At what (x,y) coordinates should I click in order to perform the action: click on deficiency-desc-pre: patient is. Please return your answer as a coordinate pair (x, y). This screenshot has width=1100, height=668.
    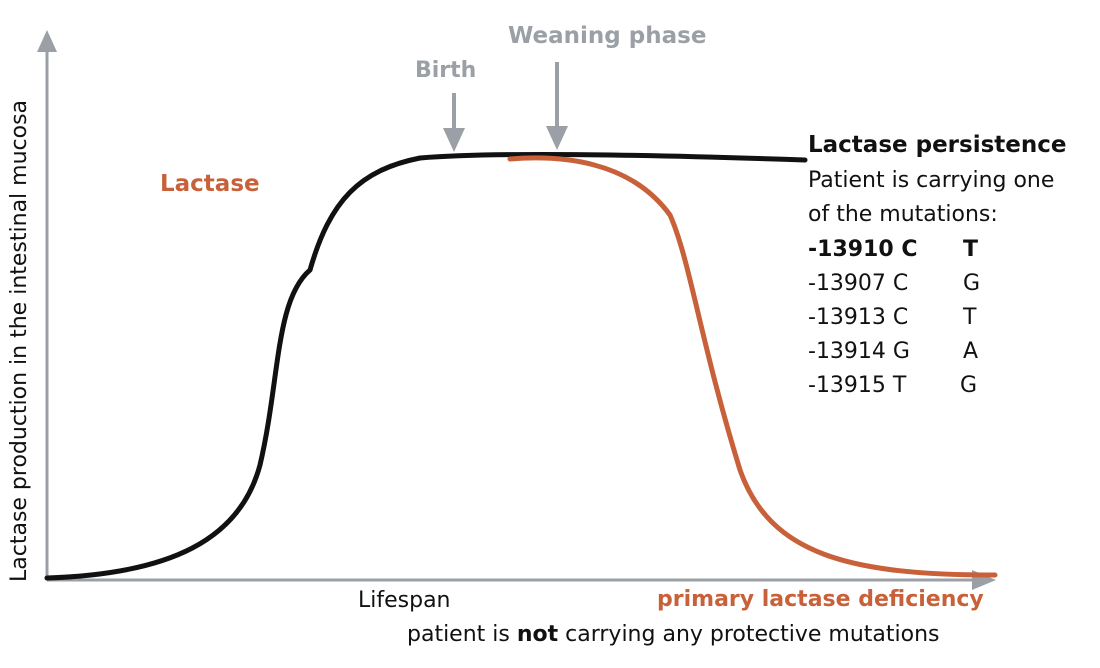
    Looking at the image, I should click on (462, 634).